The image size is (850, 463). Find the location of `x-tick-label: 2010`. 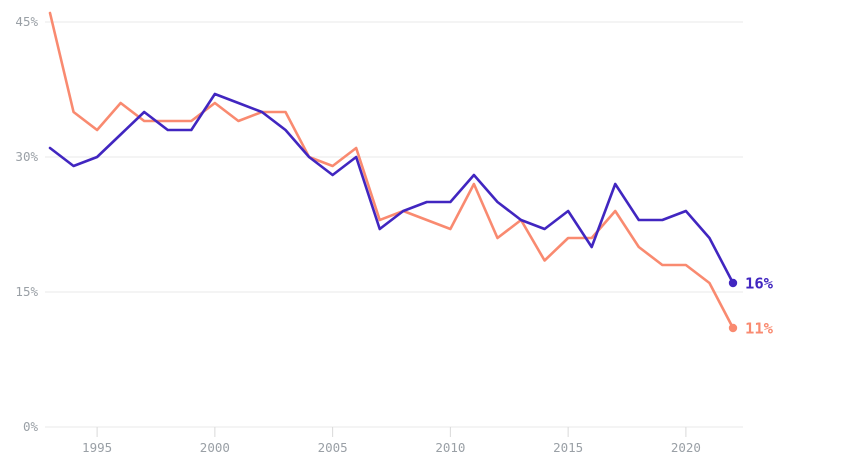

x-tick-label: 2010 is located at coordinates (450, 447).